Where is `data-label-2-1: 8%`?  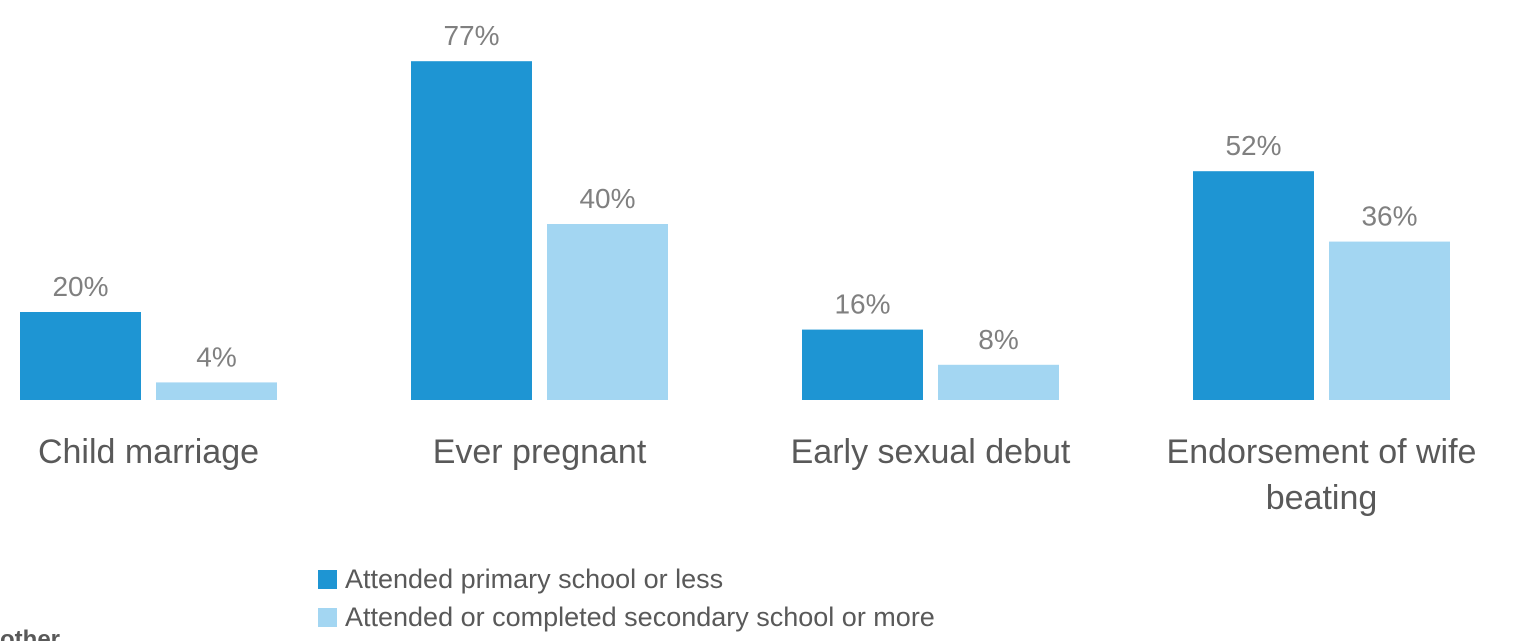
data-label-2-1: 8% is located at coordinates (998, 339).